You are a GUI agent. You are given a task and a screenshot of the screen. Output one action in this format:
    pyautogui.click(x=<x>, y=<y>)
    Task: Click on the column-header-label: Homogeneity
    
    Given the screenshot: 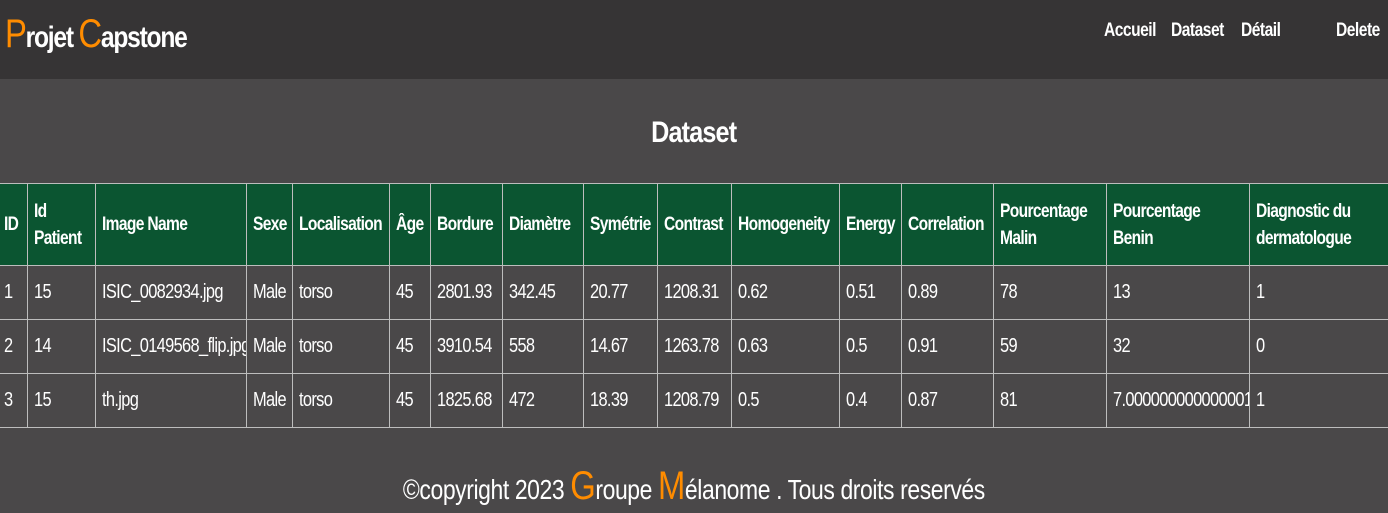 What is the action you would take?
    pyautogui.click(x=784, y=224)
    